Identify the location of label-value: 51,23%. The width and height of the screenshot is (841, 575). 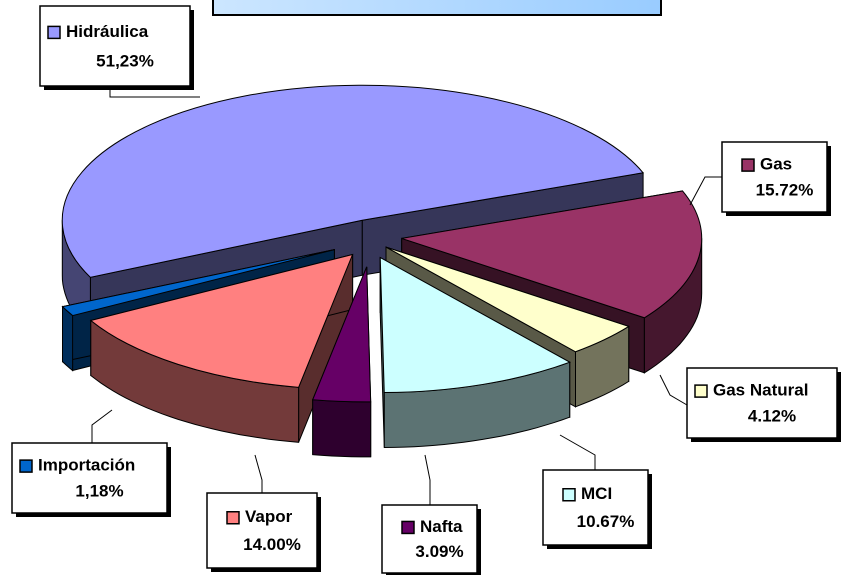
(125, 60).